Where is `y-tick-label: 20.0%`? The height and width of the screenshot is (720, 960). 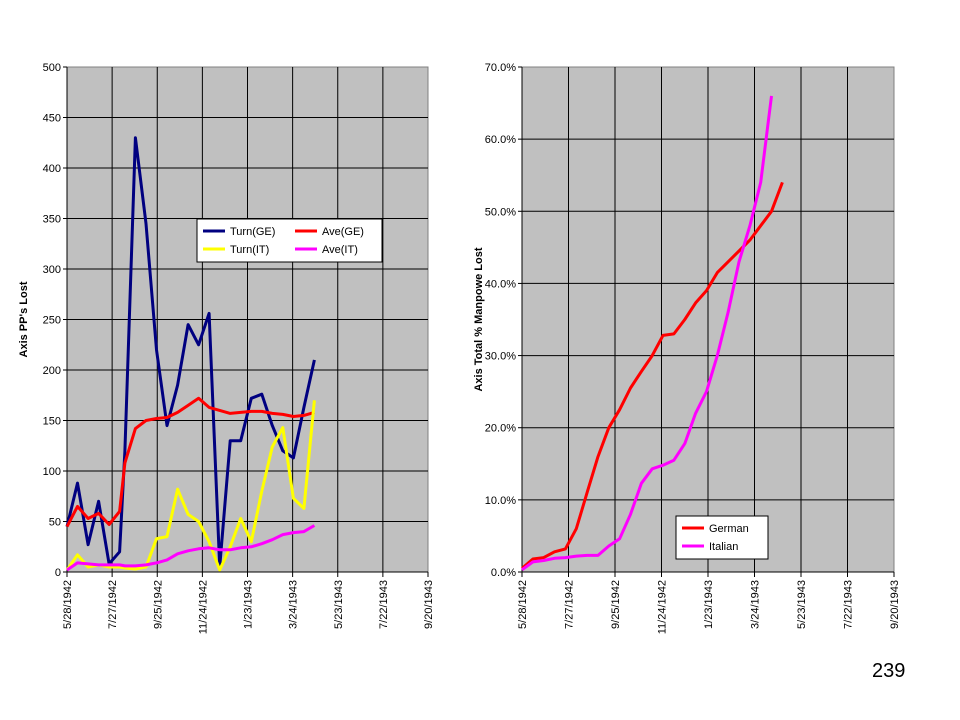 y-tick-label: 20.0% is located at coordinates (500, 429).